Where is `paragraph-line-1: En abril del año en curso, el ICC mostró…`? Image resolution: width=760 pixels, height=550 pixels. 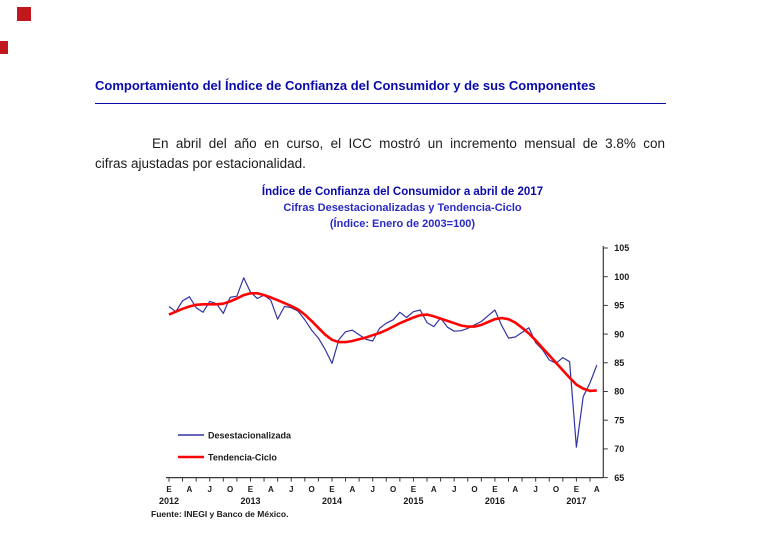
paragraph-line-1: En abril del año en curso, el ICC mostró… is located at coordinates (408, 143).